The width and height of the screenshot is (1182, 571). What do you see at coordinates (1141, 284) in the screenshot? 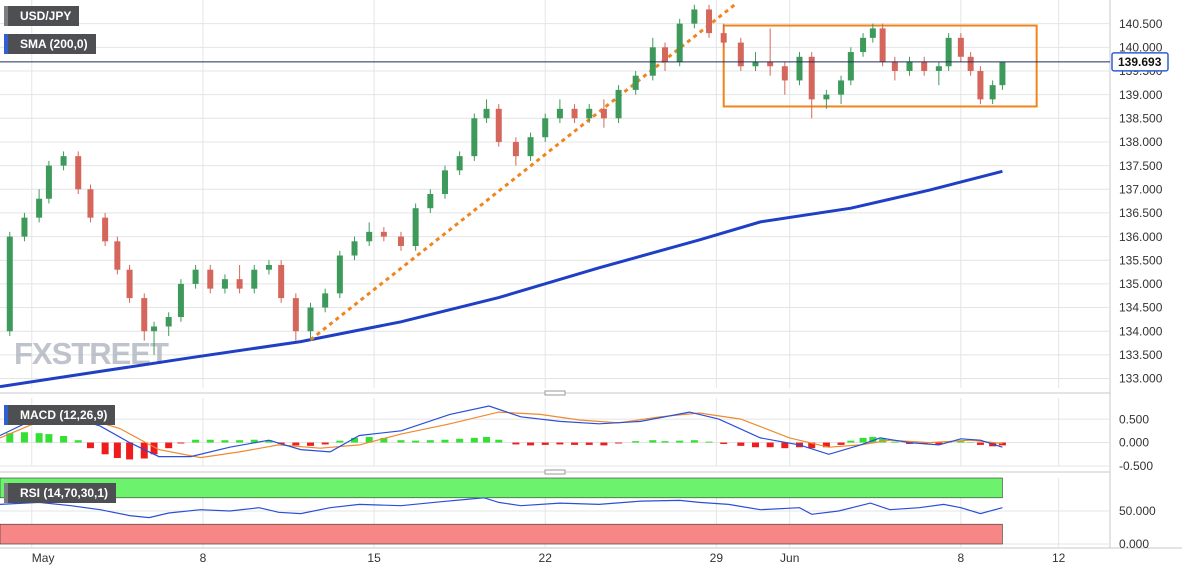
I see `y-tick-label: 135.000` at bounding box center [1141, 284].